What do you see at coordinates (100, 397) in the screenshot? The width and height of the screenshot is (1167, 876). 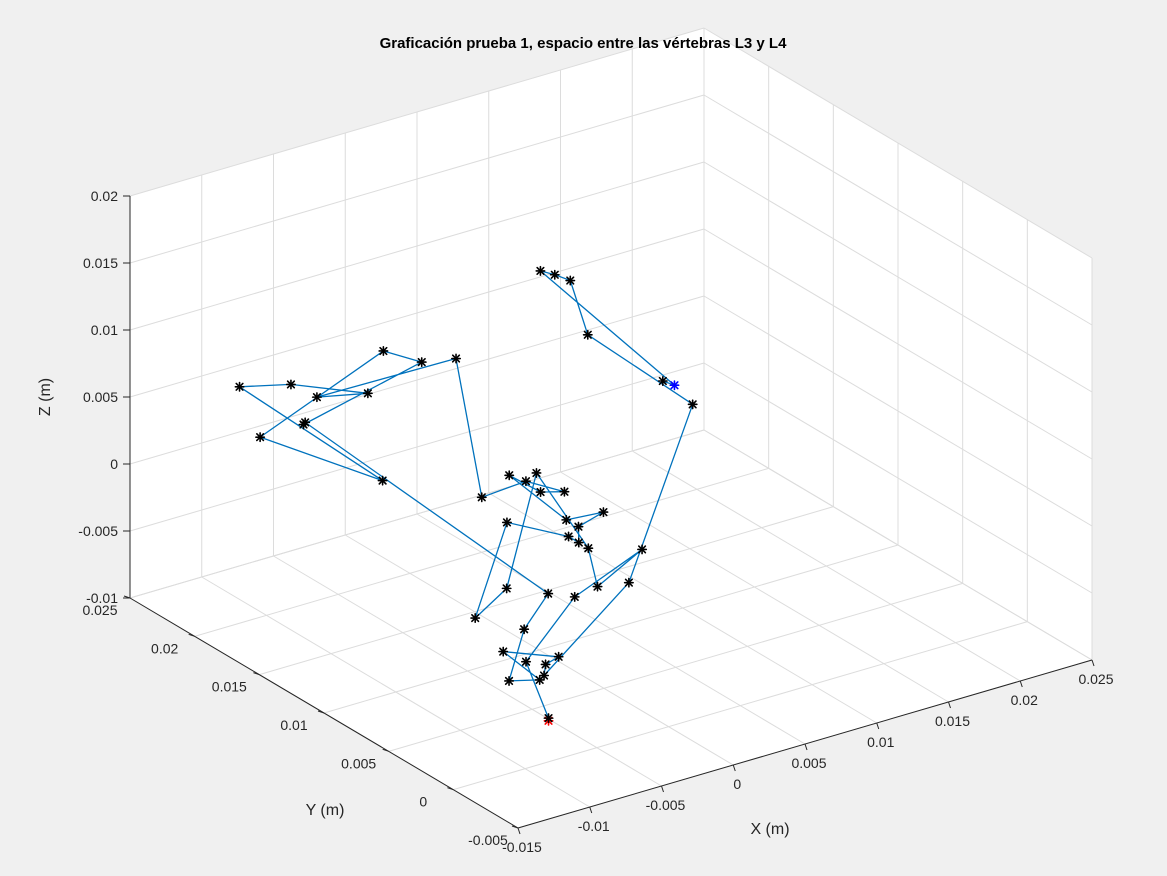 I see `z-tick-label: 0.005` at bounding box center [100, 397].